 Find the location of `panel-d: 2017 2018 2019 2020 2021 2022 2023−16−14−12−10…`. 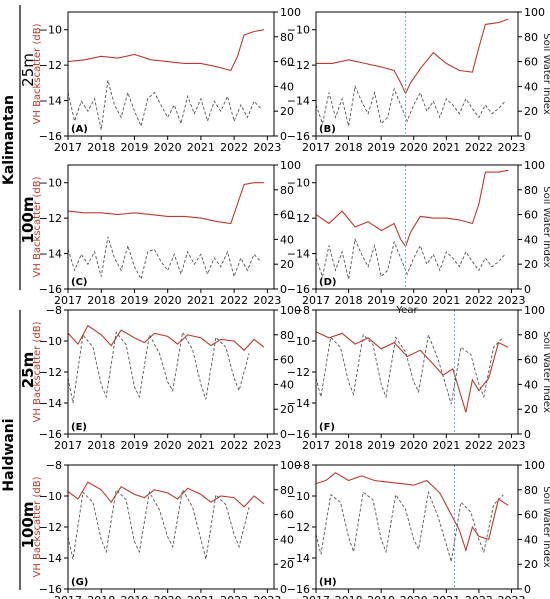

panel-d: 2017 2018 2019 2020 2021 2022 2023−16−14−12−10… is located at coordinates (418, 237).